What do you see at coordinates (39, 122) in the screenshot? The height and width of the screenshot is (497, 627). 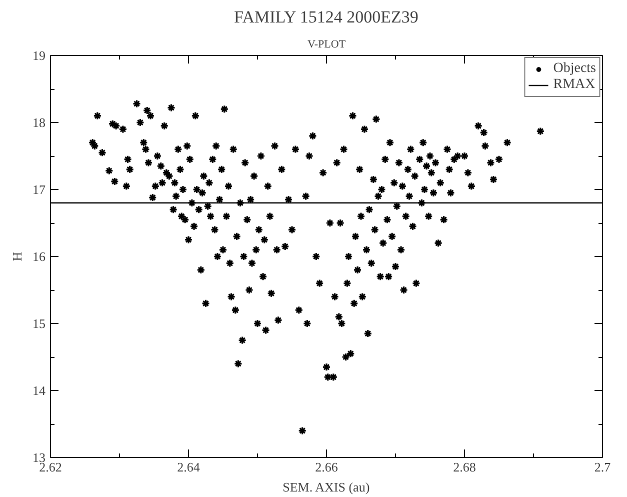 I see `y-tick-label: 18` at bounding box center [39, 122].